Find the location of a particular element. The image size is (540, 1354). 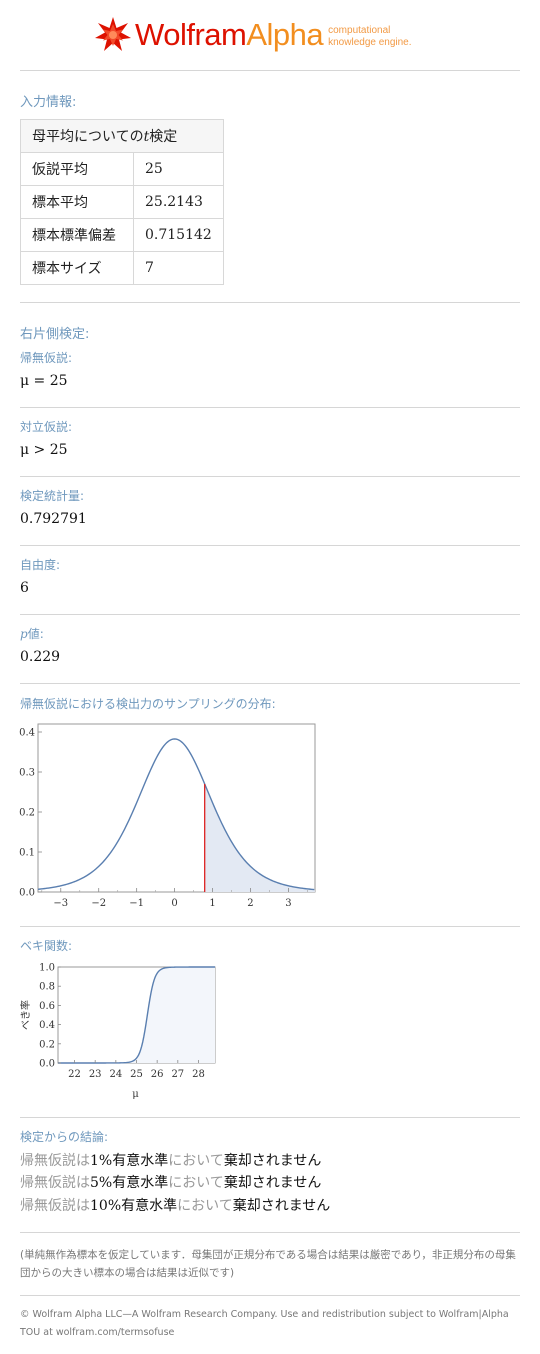

x-tick-label: 0 is located at coordinates (174, 903).